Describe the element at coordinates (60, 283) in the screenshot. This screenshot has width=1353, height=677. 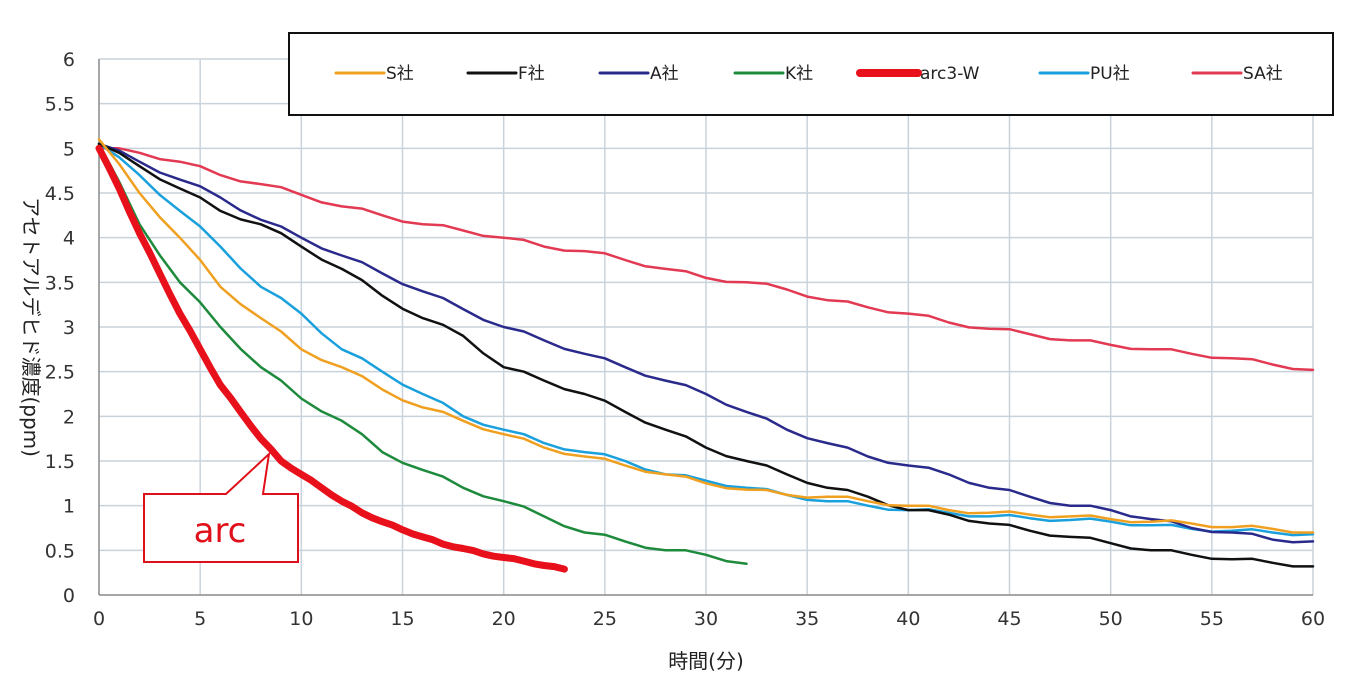
I see `y-tick-label: 3.5` at that location.